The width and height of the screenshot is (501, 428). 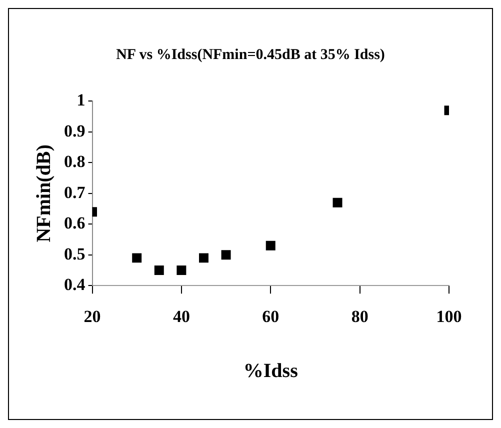 I want to click on x-tick-label: 20, so click(x=92, y=316).